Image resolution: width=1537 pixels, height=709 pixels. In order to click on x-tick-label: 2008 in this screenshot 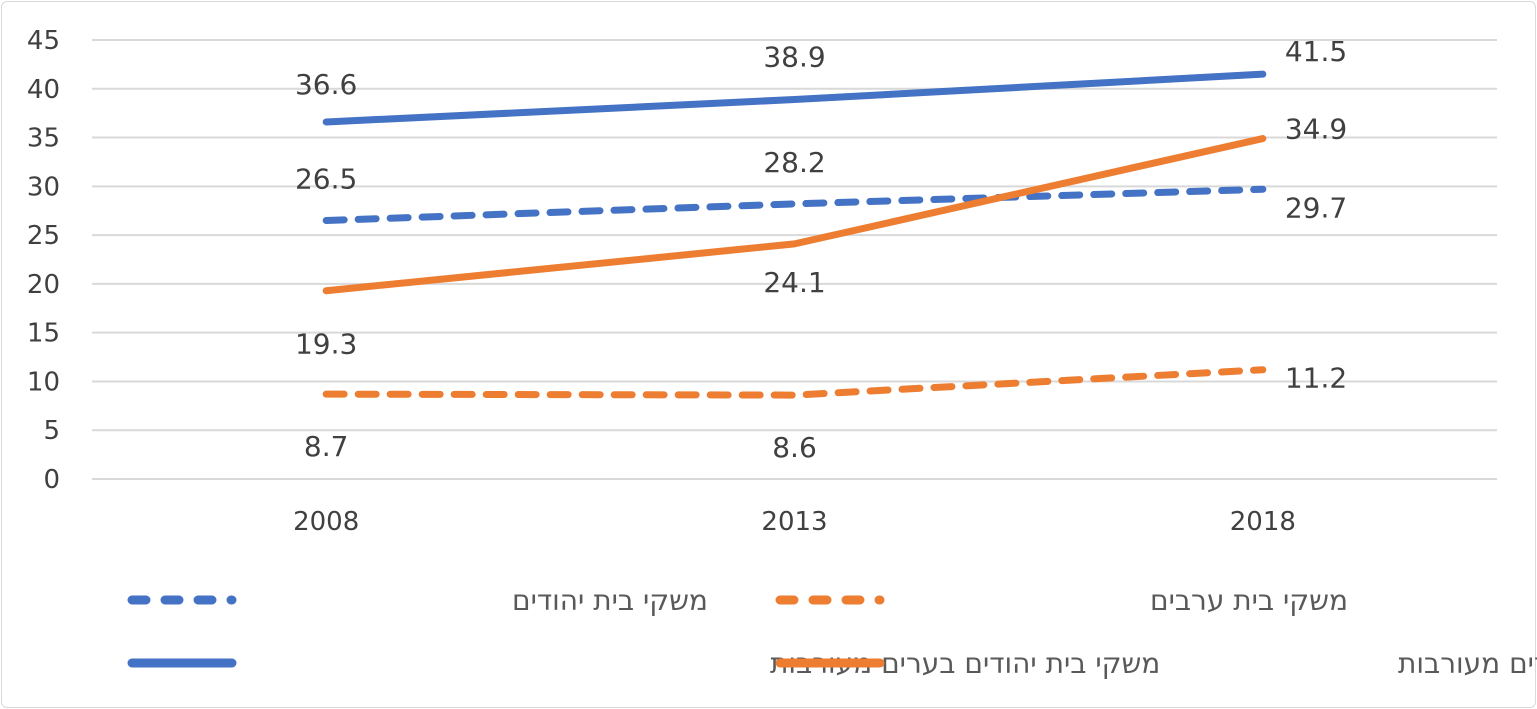, I will do `click(326, 522)`.